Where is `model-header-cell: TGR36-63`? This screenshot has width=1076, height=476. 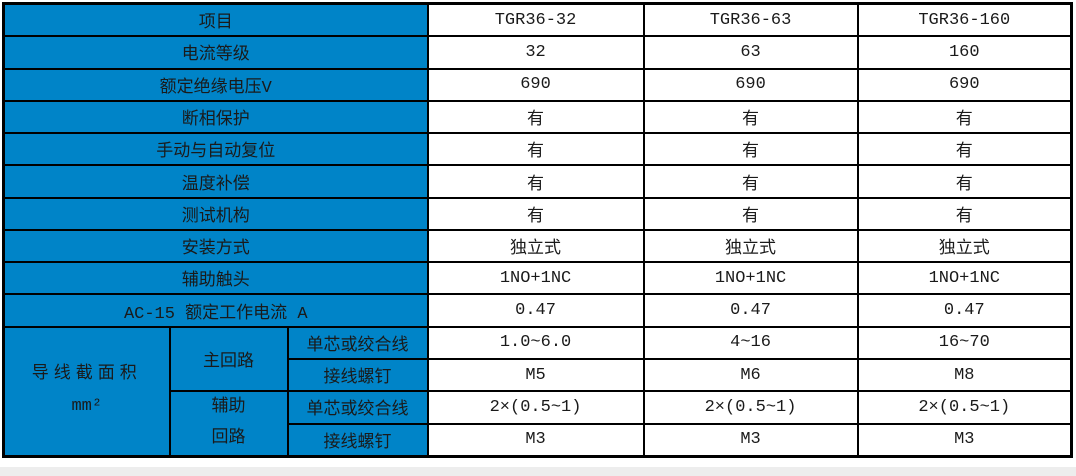
model-header-cell: TGR36-63 is located at coordinates (750, 20).